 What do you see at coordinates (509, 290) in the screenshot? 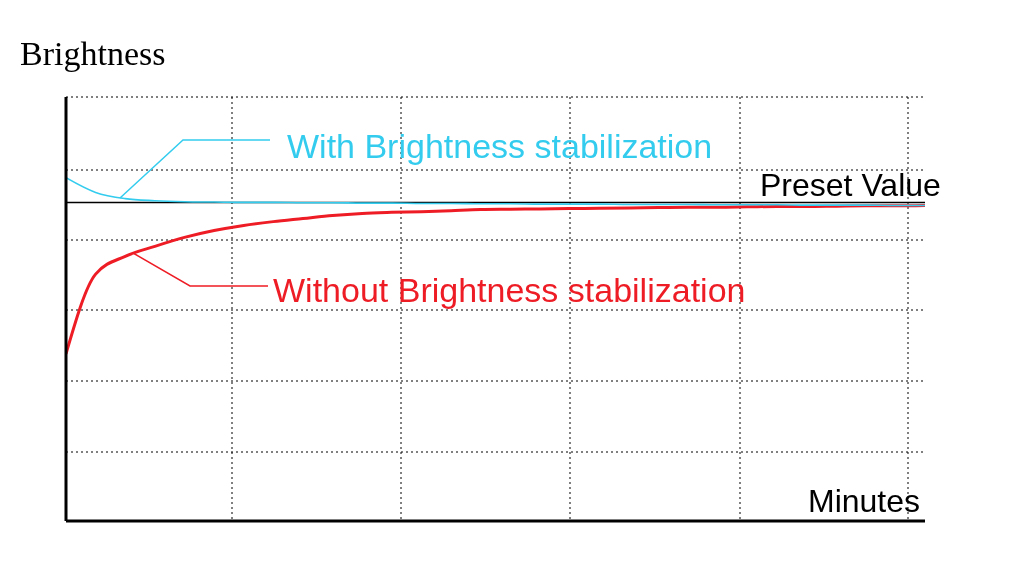
I see `legend-label: Without Brightness stabilization` at bounding box center [509, 290].